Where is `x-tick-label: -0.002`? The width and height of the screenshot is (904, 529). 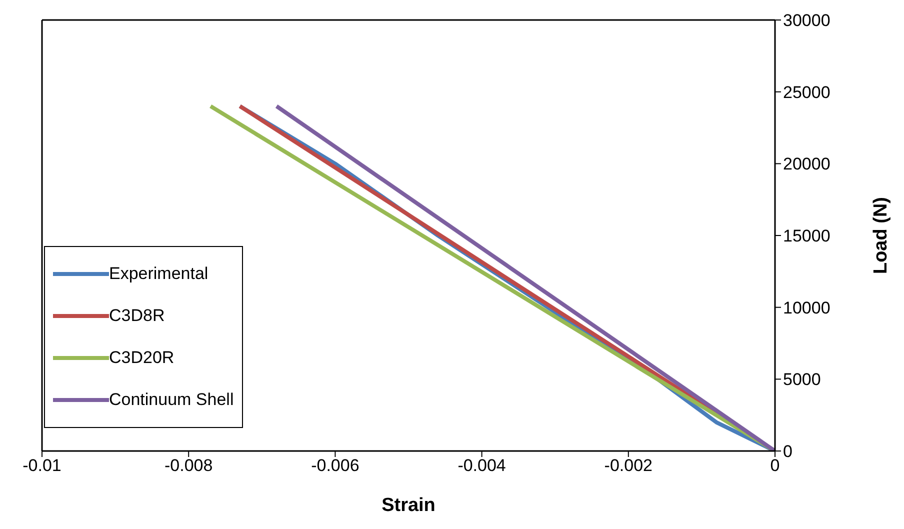 x-tick-label: -0.002 is located at coordinates (628, 466).